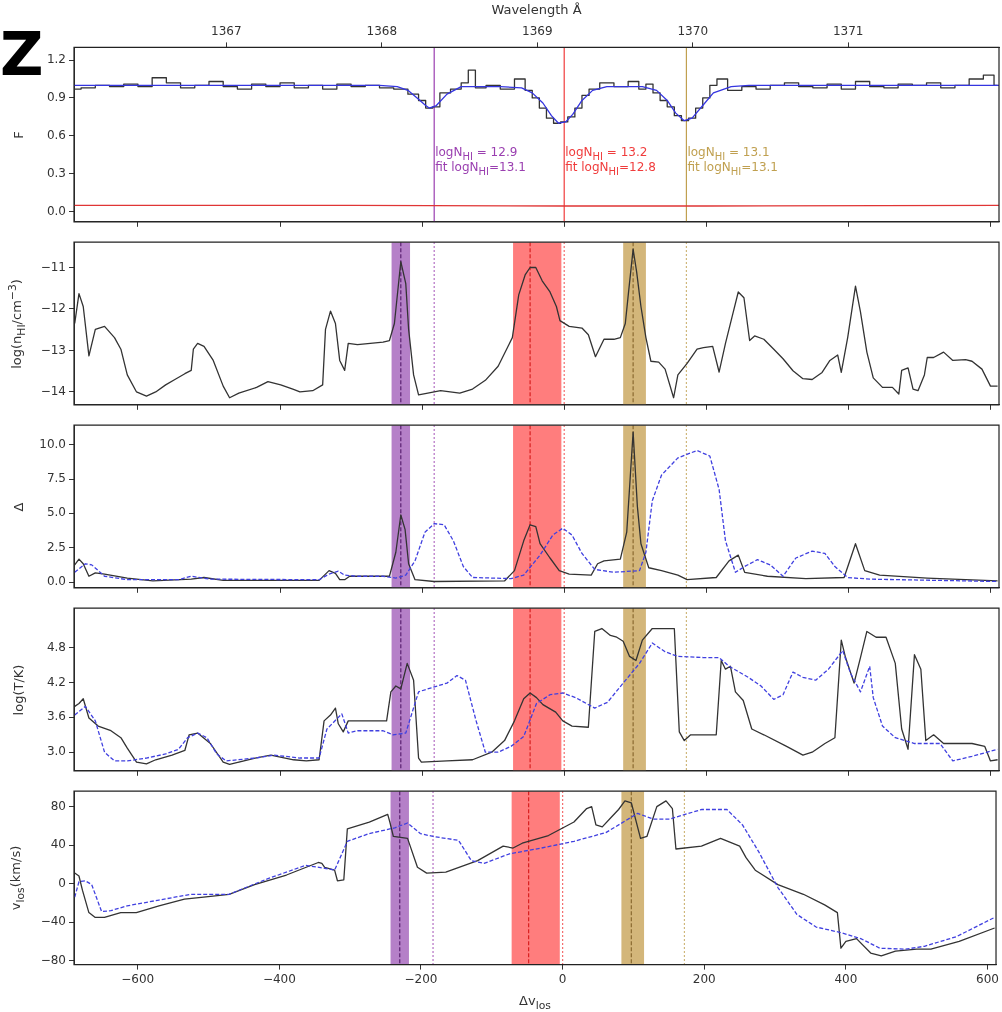  I want to click on y-tick-label: 4.2, so click(56, 681).